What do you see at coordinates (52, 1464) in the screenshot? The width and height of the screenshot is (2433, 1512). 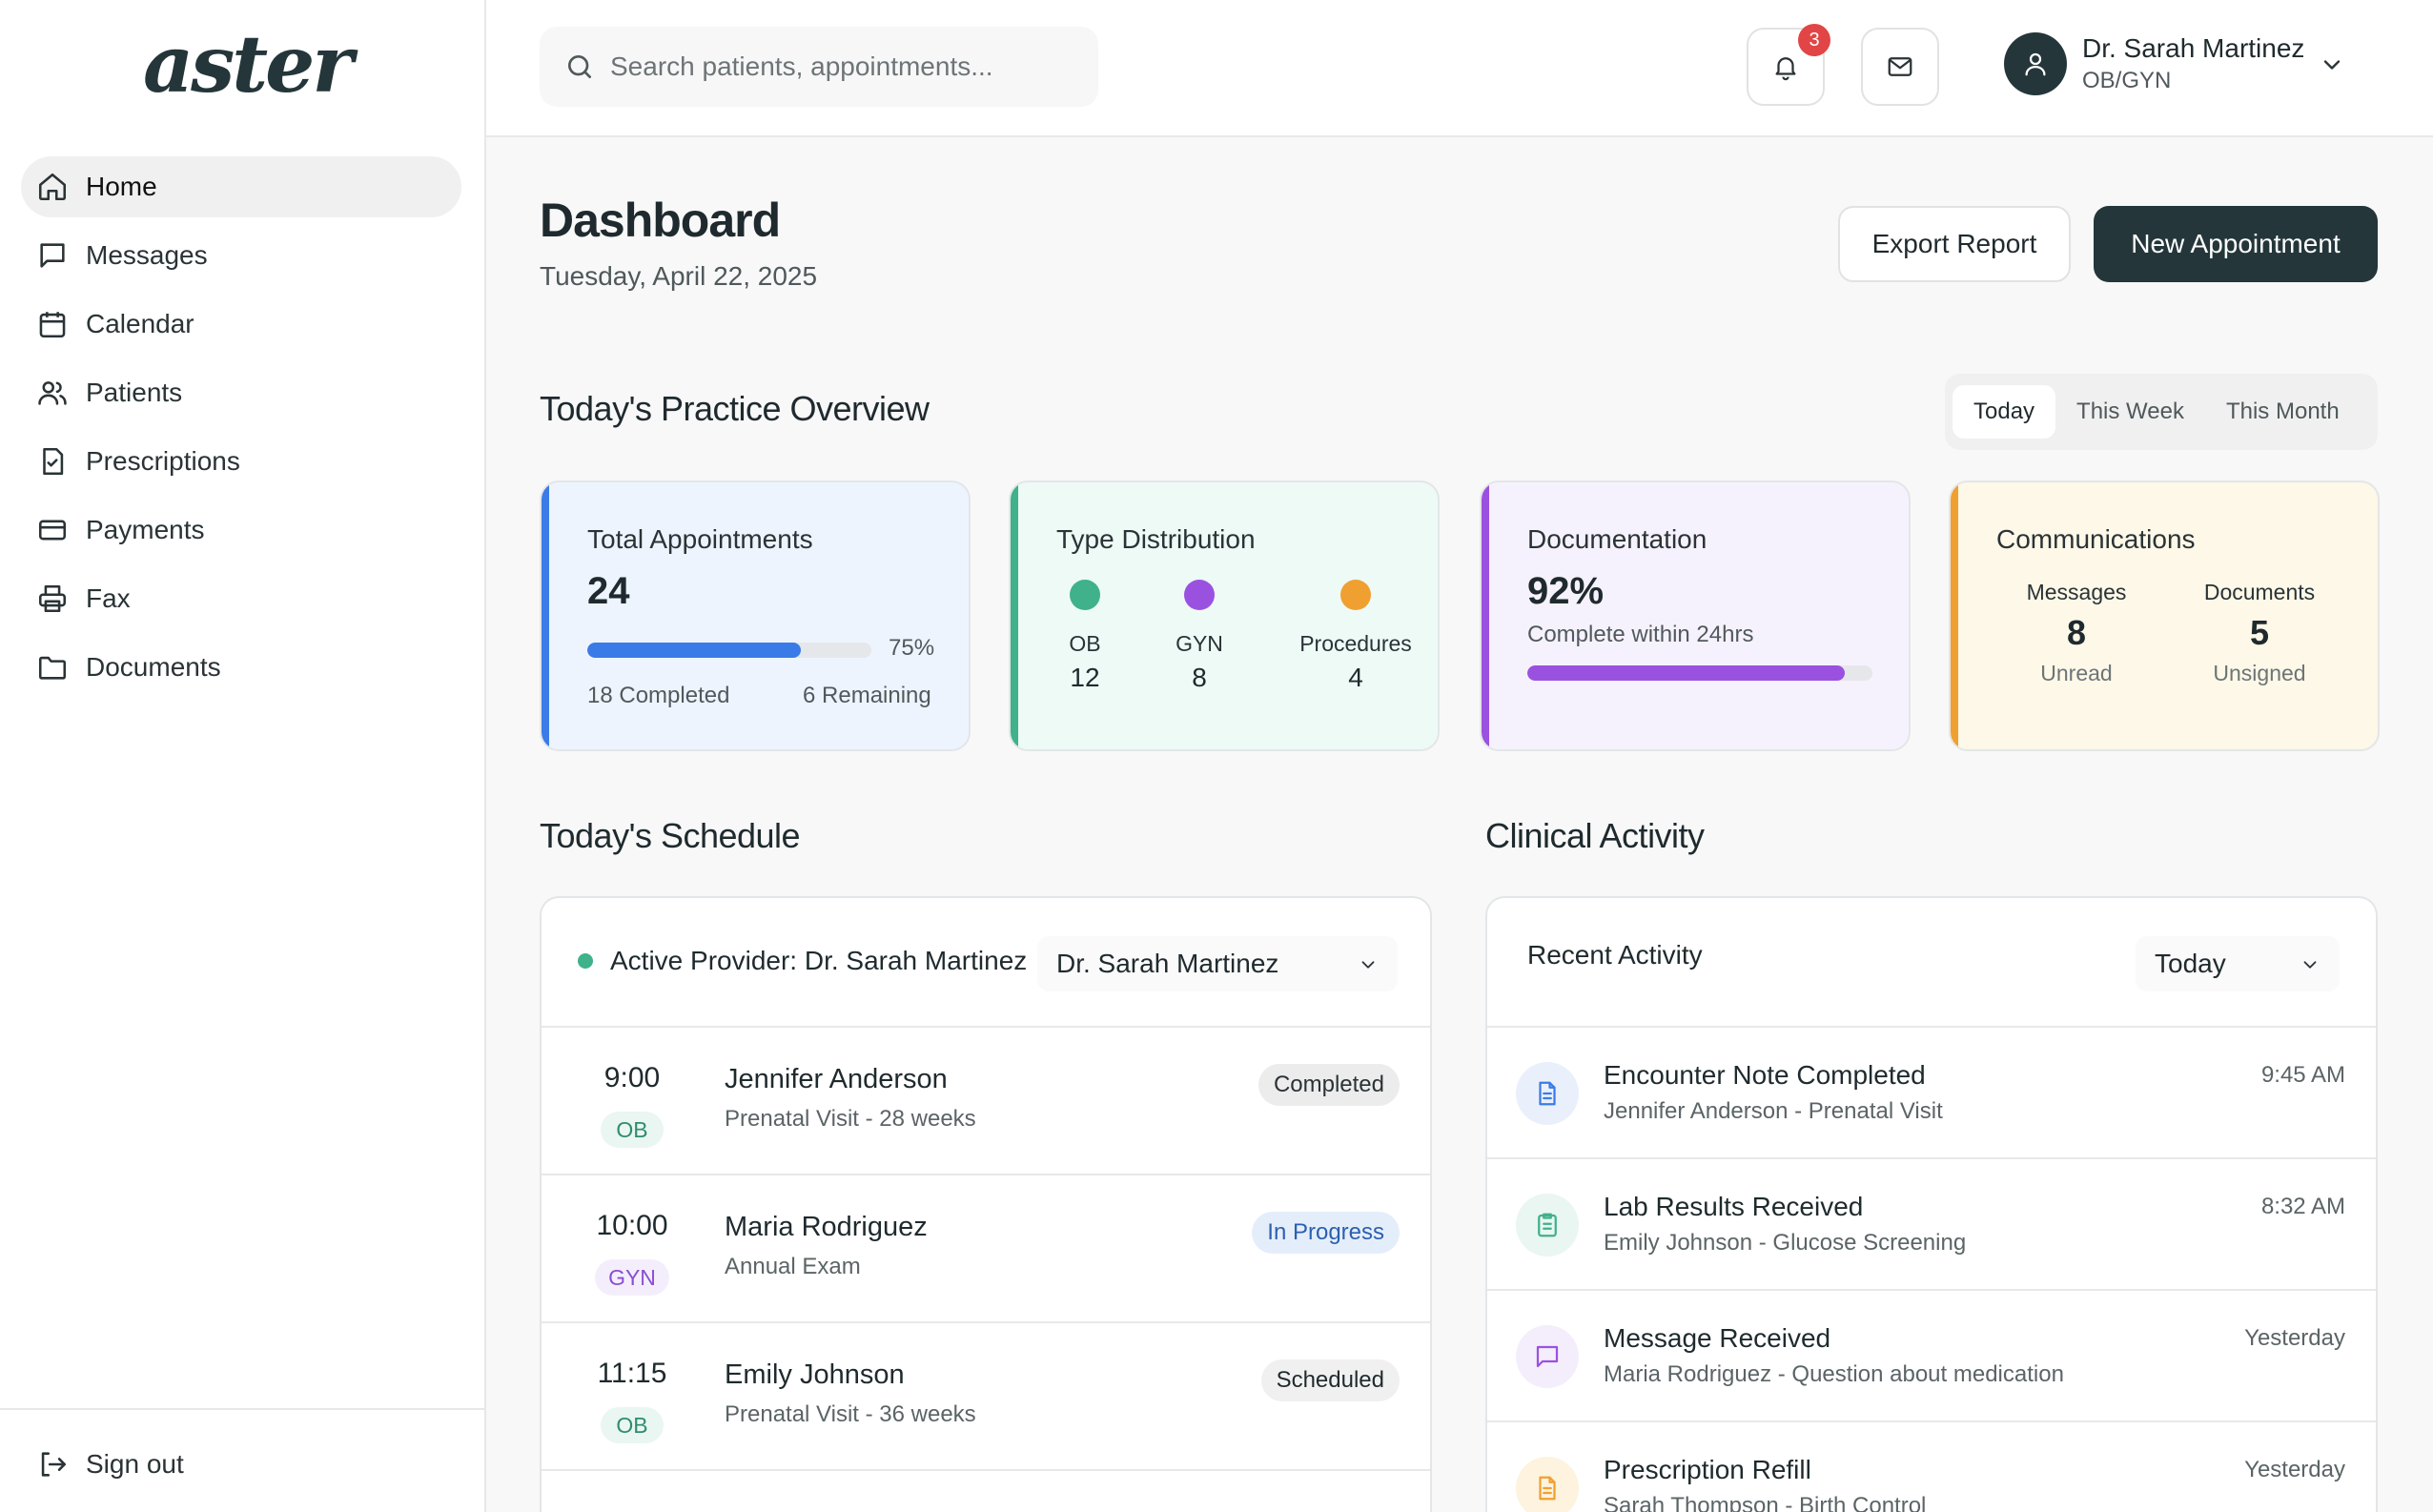 I see `sign-out-icon` at bounding box center [52, 1464].